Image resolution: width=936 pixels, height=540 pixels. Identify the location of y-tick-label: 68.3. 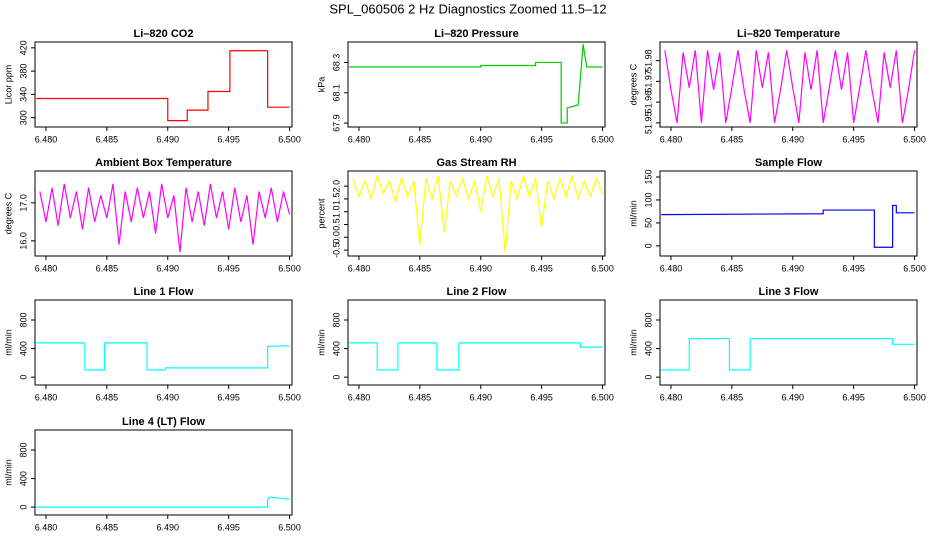
(336, 63).